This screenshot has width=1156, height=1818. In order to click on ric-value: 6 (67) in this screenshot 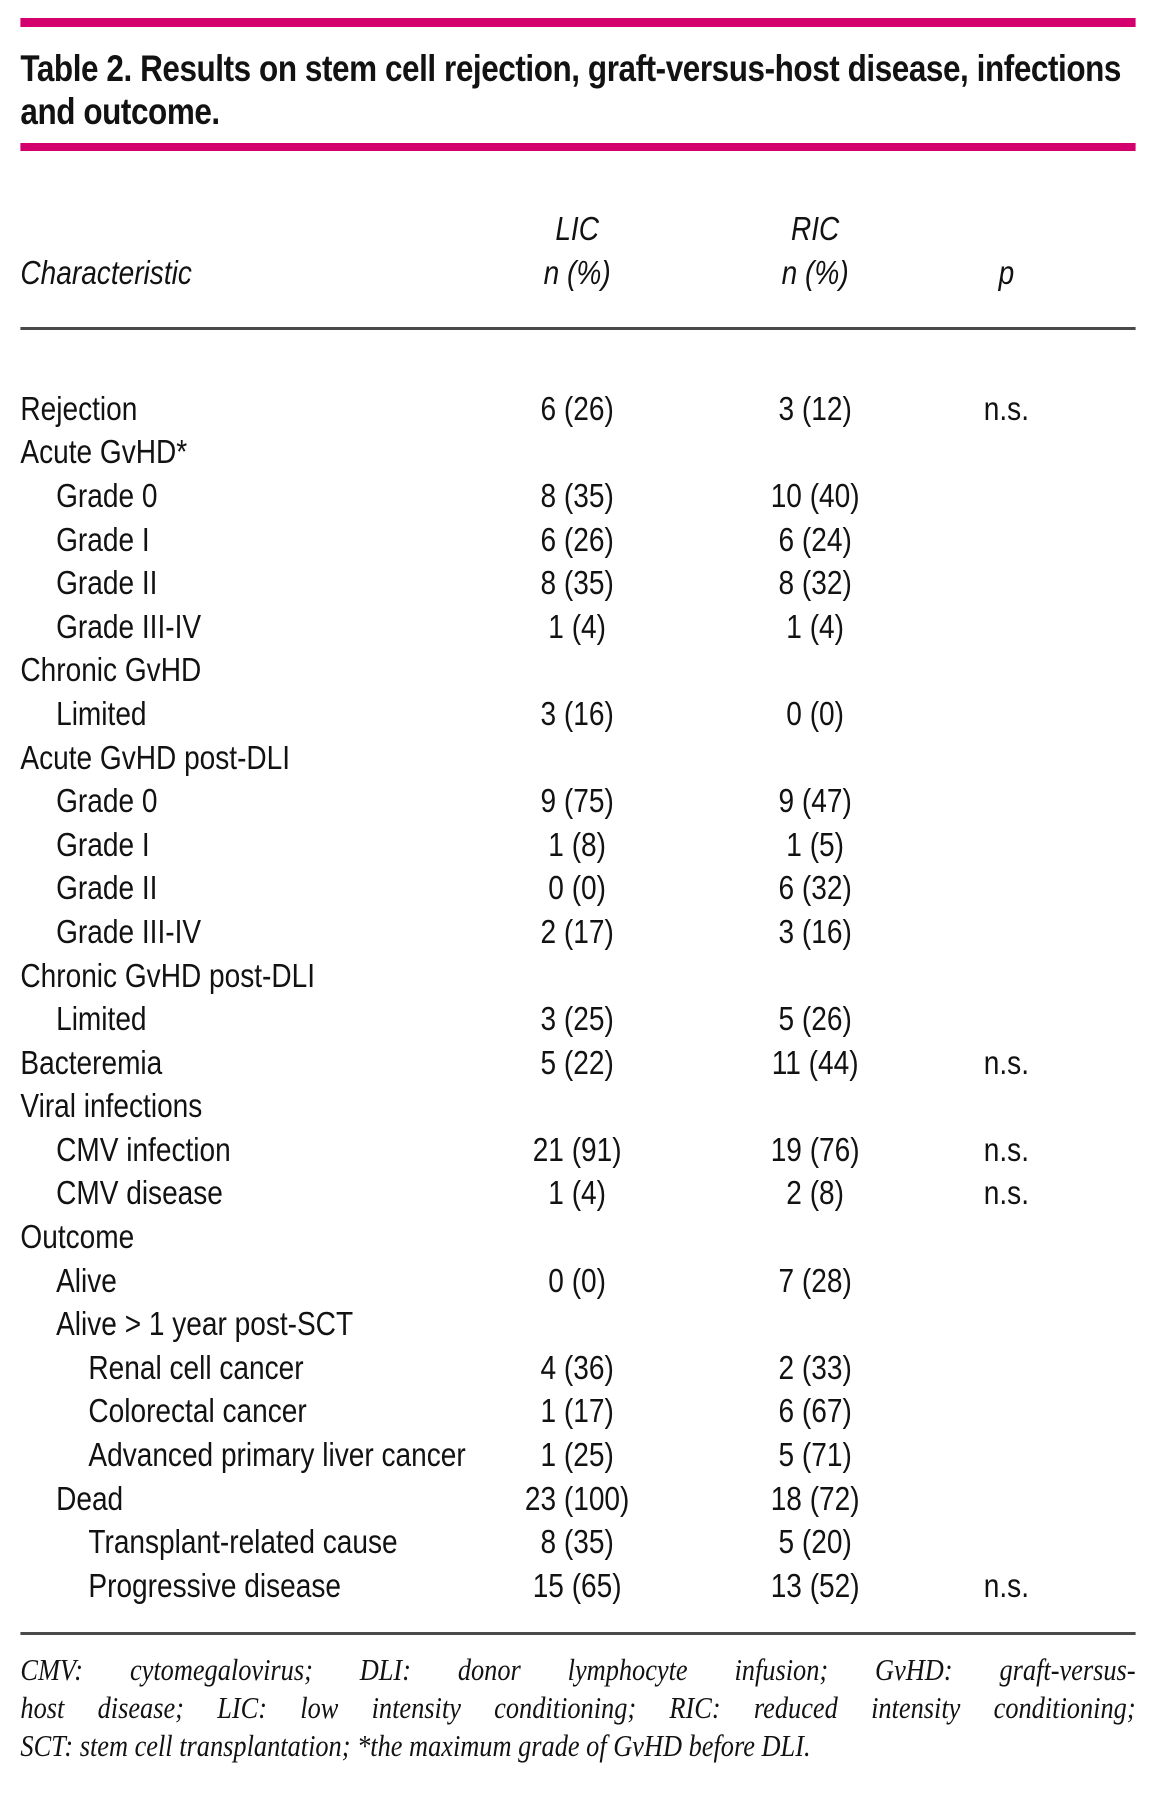, I will do `click(815, 1411)`.